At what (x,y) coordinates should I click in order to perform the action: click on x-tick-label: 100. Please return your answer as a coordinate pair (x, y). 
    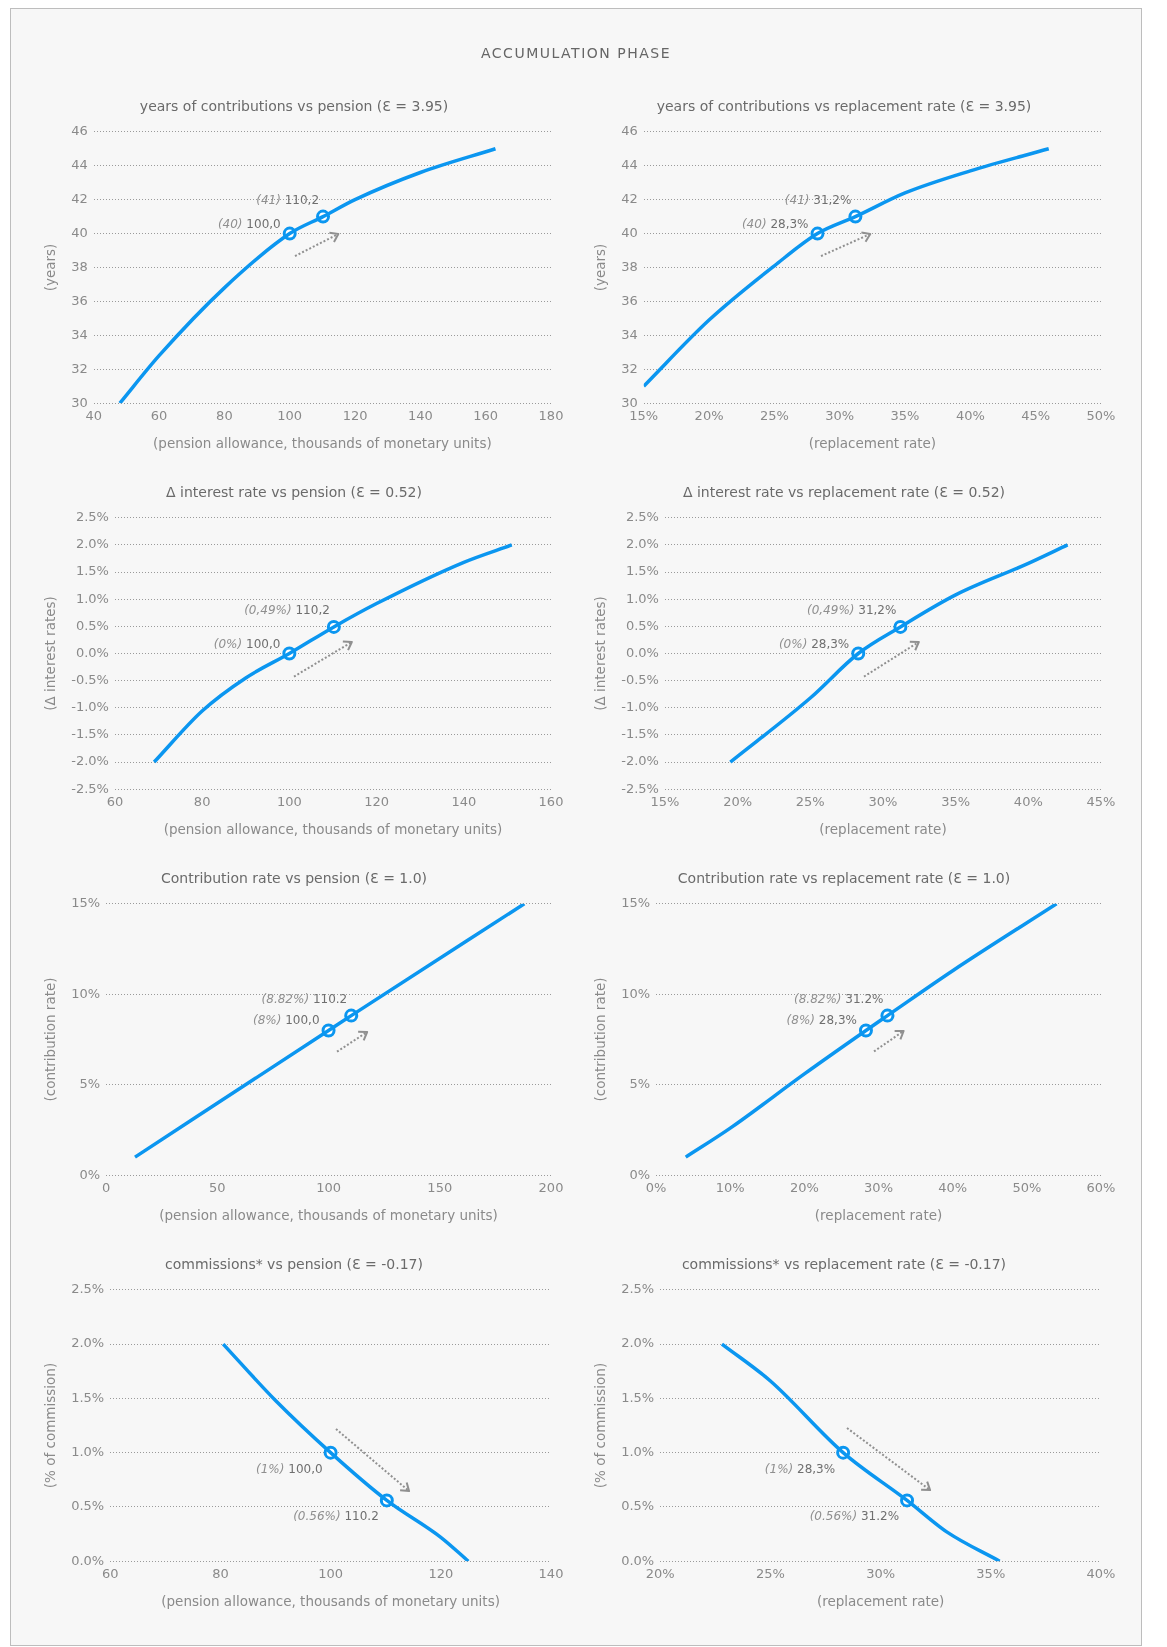
    Looking at the image, I should click on (328, 1188).